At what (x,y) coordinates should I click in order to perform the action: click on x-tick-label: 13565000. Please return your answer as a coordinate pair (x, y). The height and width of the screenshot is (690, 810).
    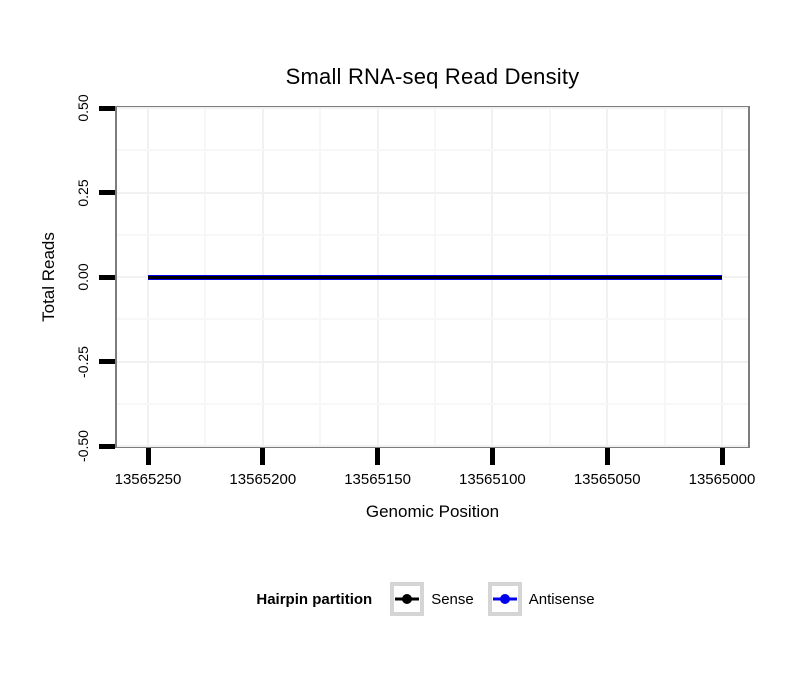
    Looking at the image, I should click on (722, 479).